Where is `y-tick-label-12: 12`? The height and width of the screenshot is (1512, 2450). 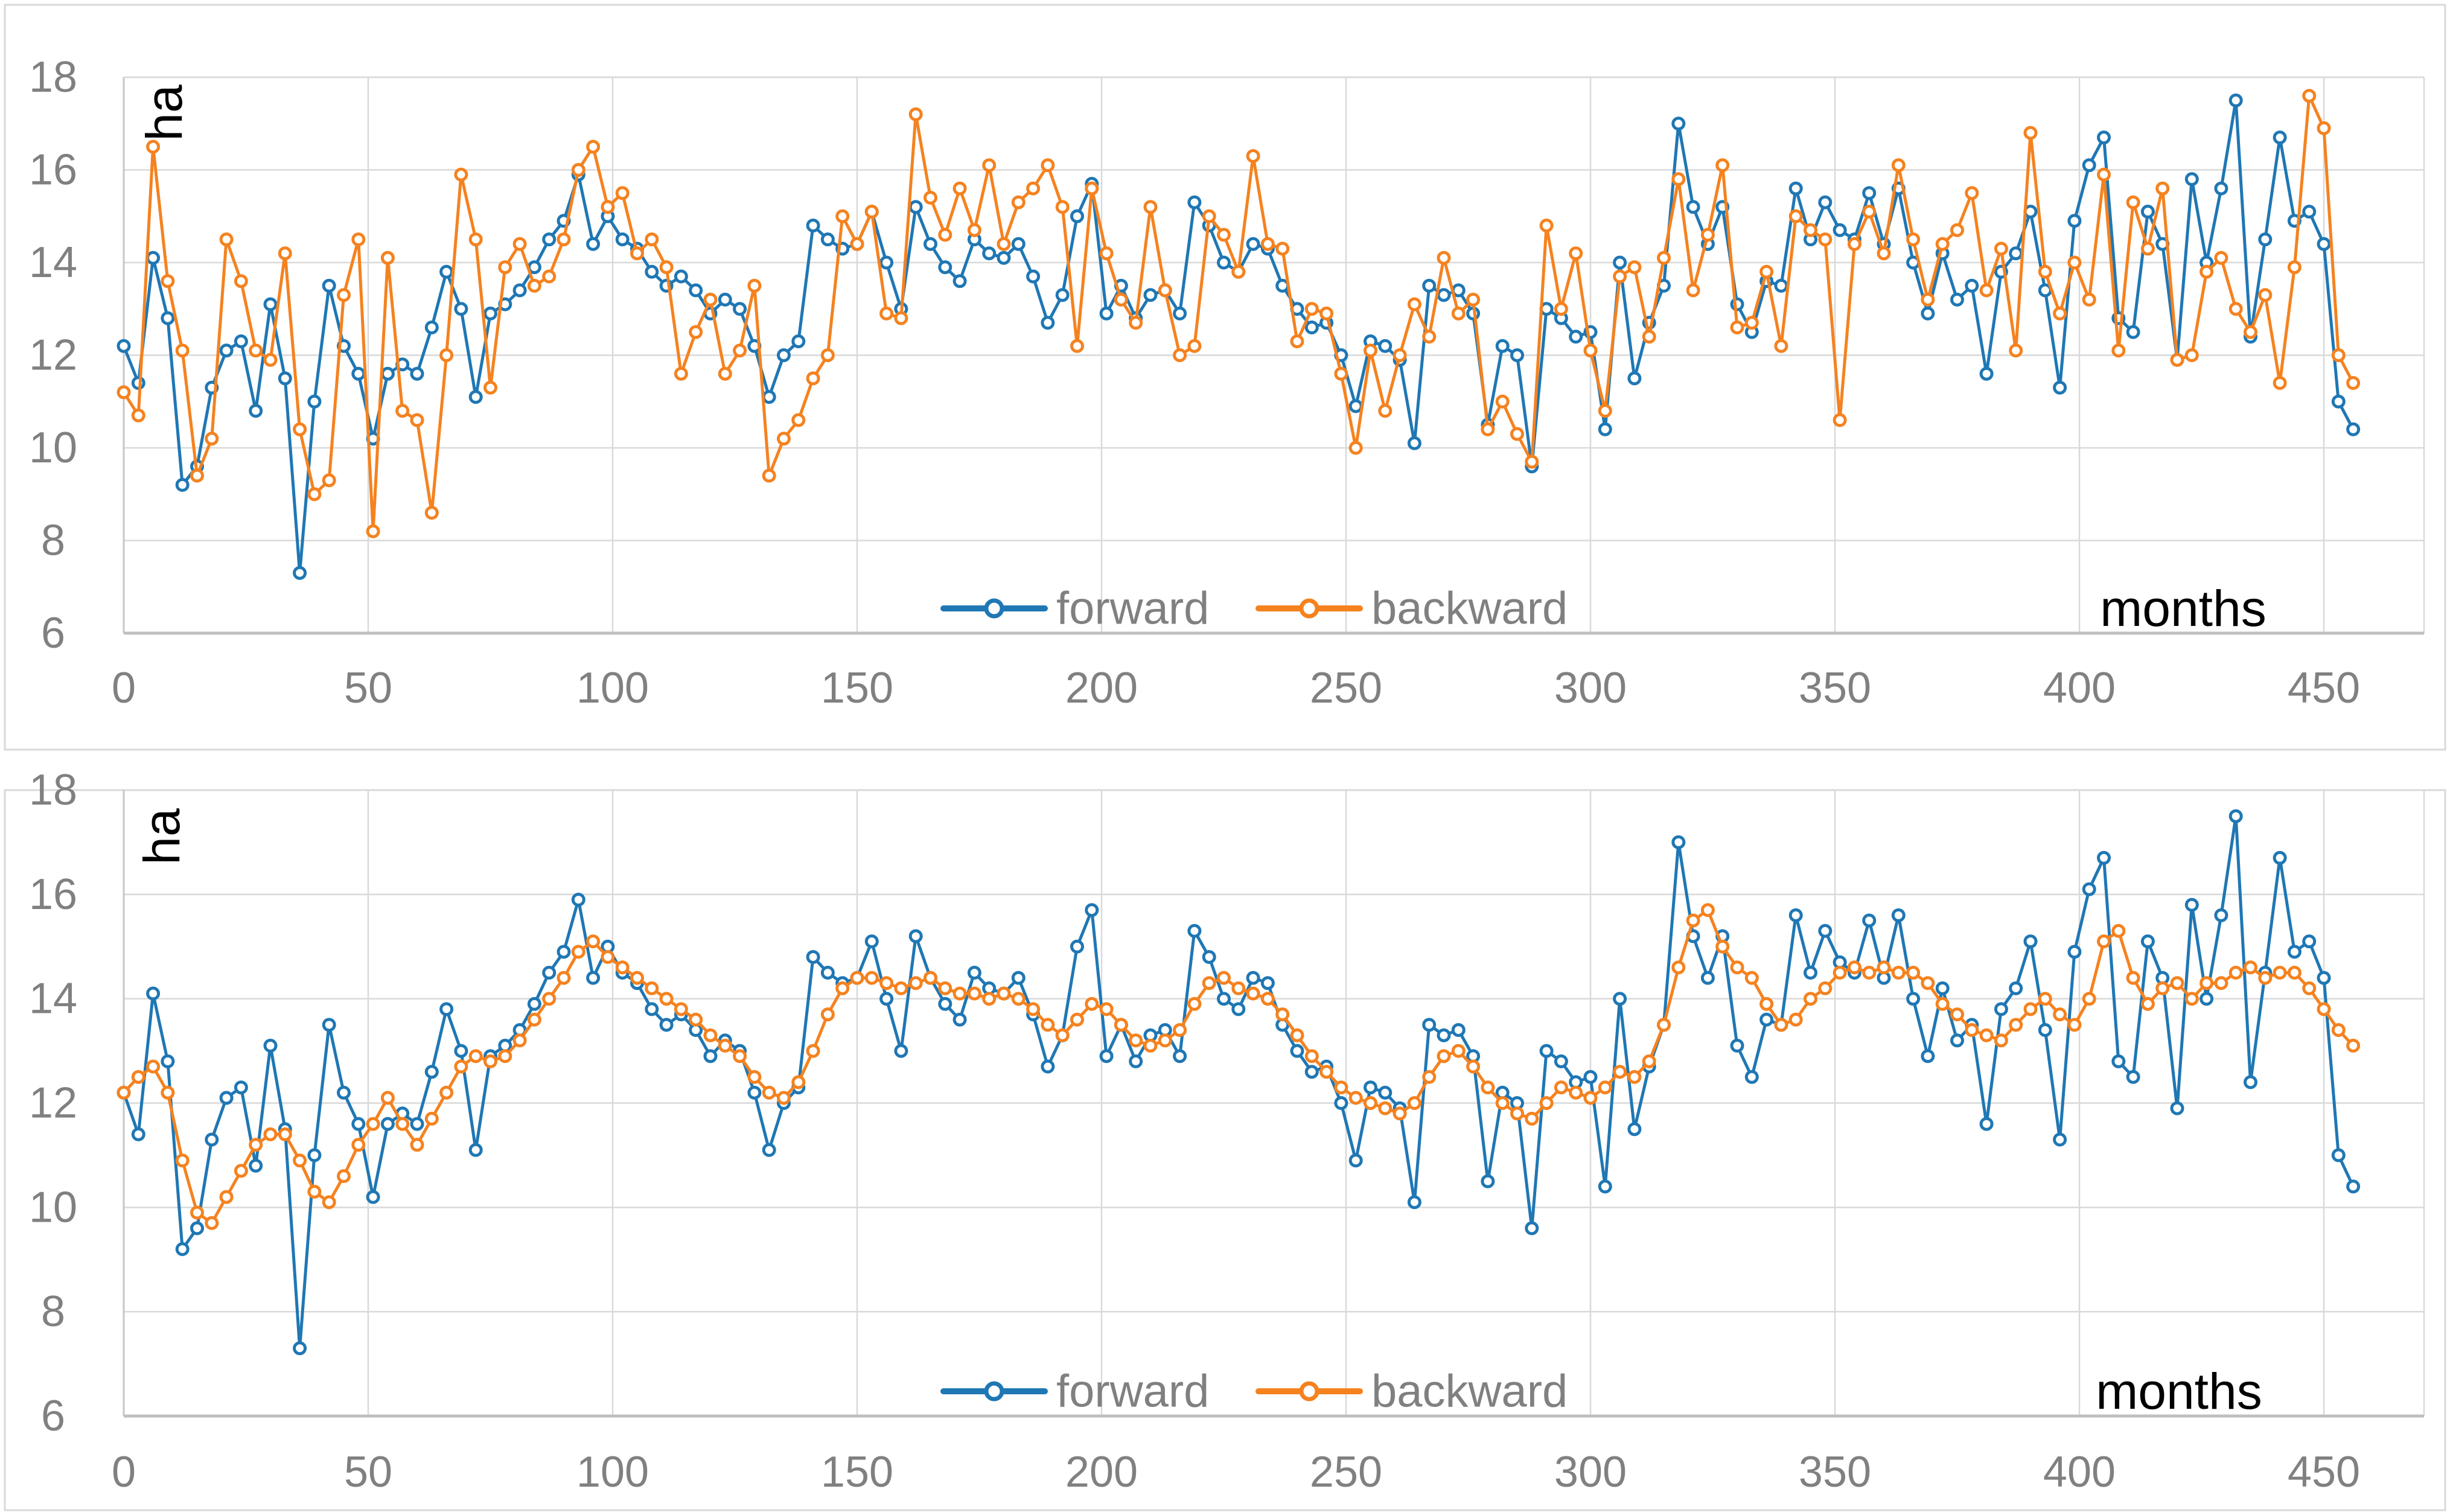
y-tick-label-12: 12 is located at coordinates (53, 1103).